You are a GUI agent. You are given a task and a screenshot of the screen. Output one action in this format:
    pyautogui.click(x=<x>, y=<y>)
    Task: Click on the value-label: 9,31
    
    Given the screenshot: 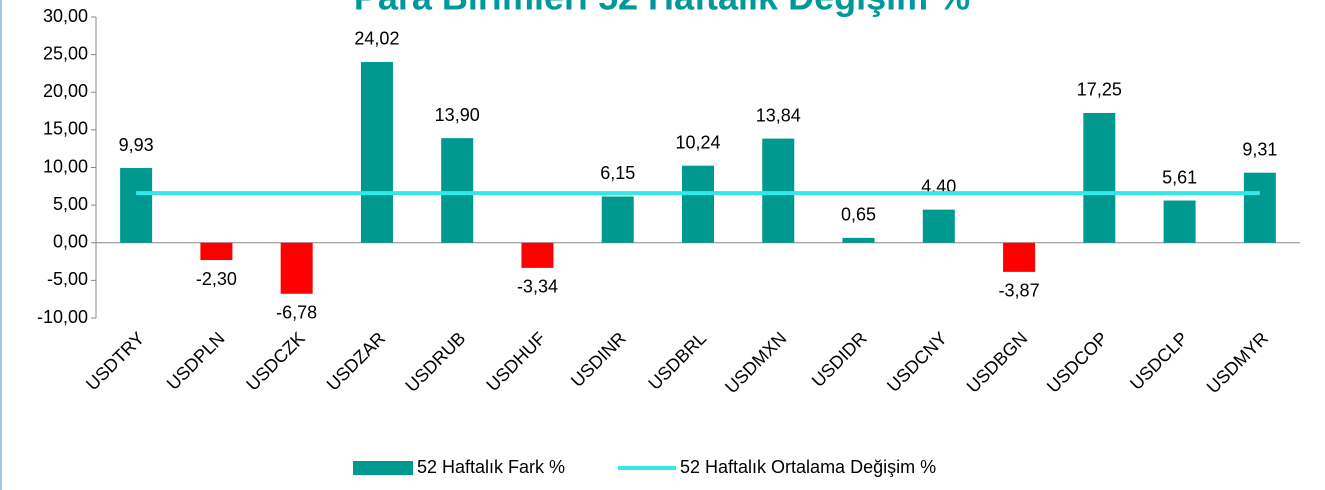 What is the action you would take?
    pyautogui.click(x=1259, y=149)
    